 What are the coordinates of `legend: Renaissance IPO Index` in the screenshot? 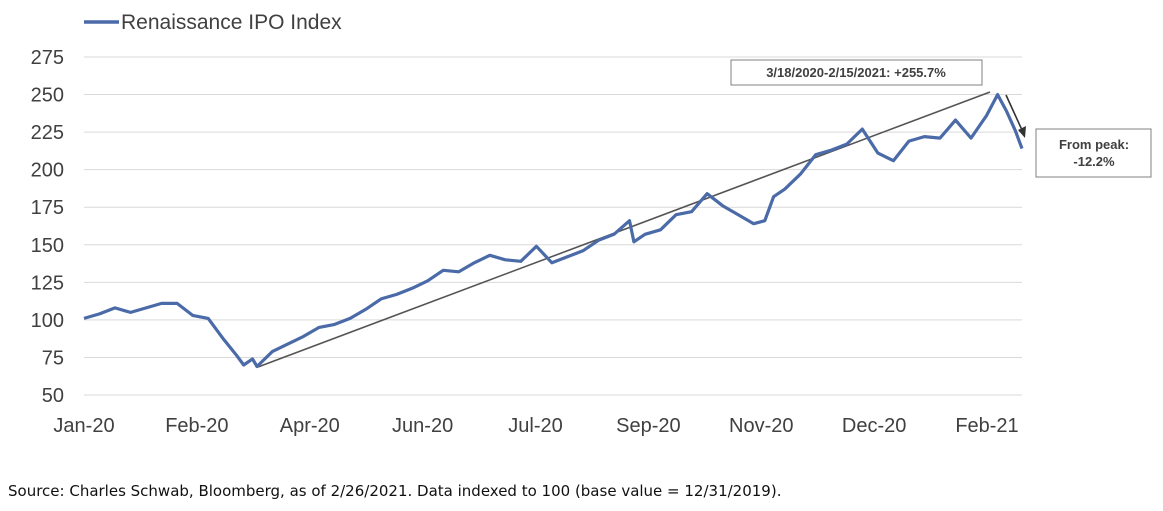 It's located at (213, 22).